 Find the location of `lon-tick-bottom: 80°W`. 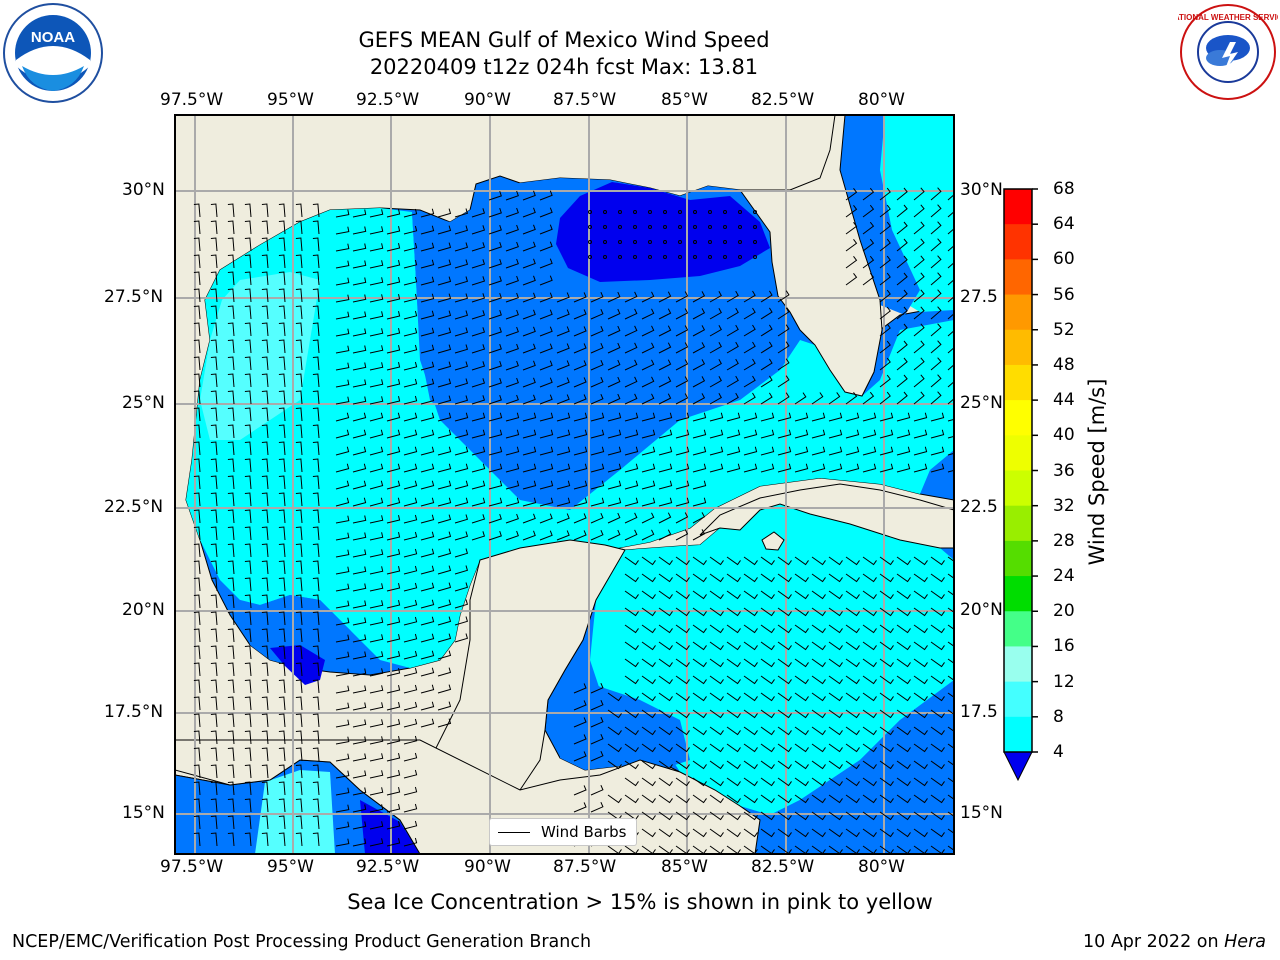

lon-tick-bottom: 80°W is located at coordinates (881, 867).